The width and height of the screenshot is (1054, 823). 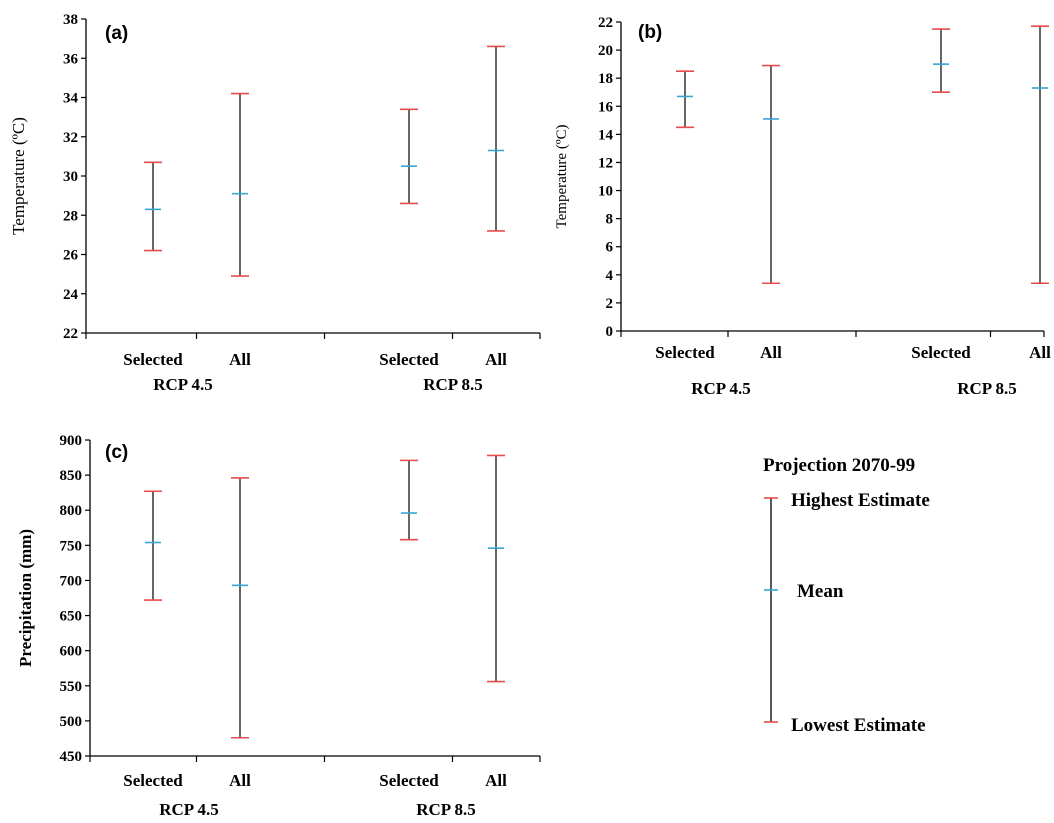 What do you see at coordinates (71, 511) in the screenshot?
I see `y-tick-label: 800` at bounding box center [71, 511].